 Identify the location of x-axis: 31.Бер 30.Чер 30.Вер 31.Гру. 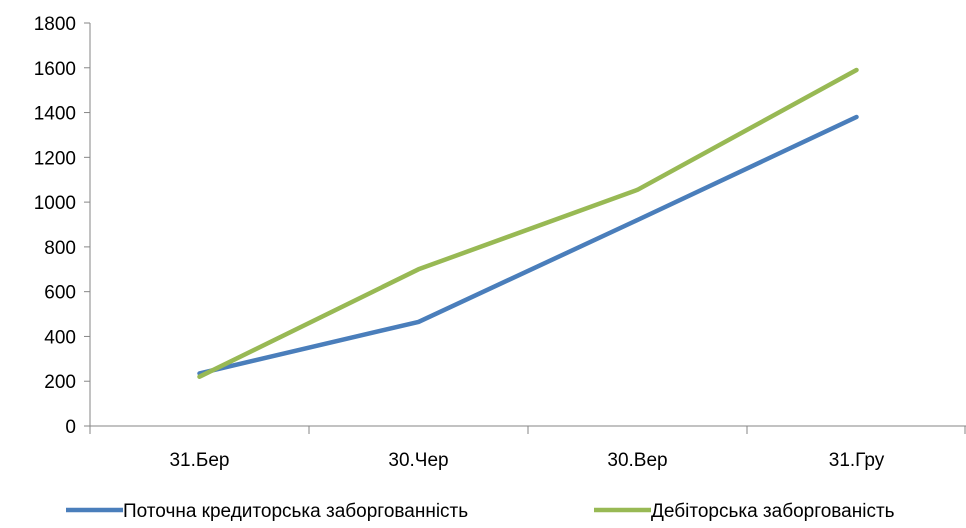
(527, 448).